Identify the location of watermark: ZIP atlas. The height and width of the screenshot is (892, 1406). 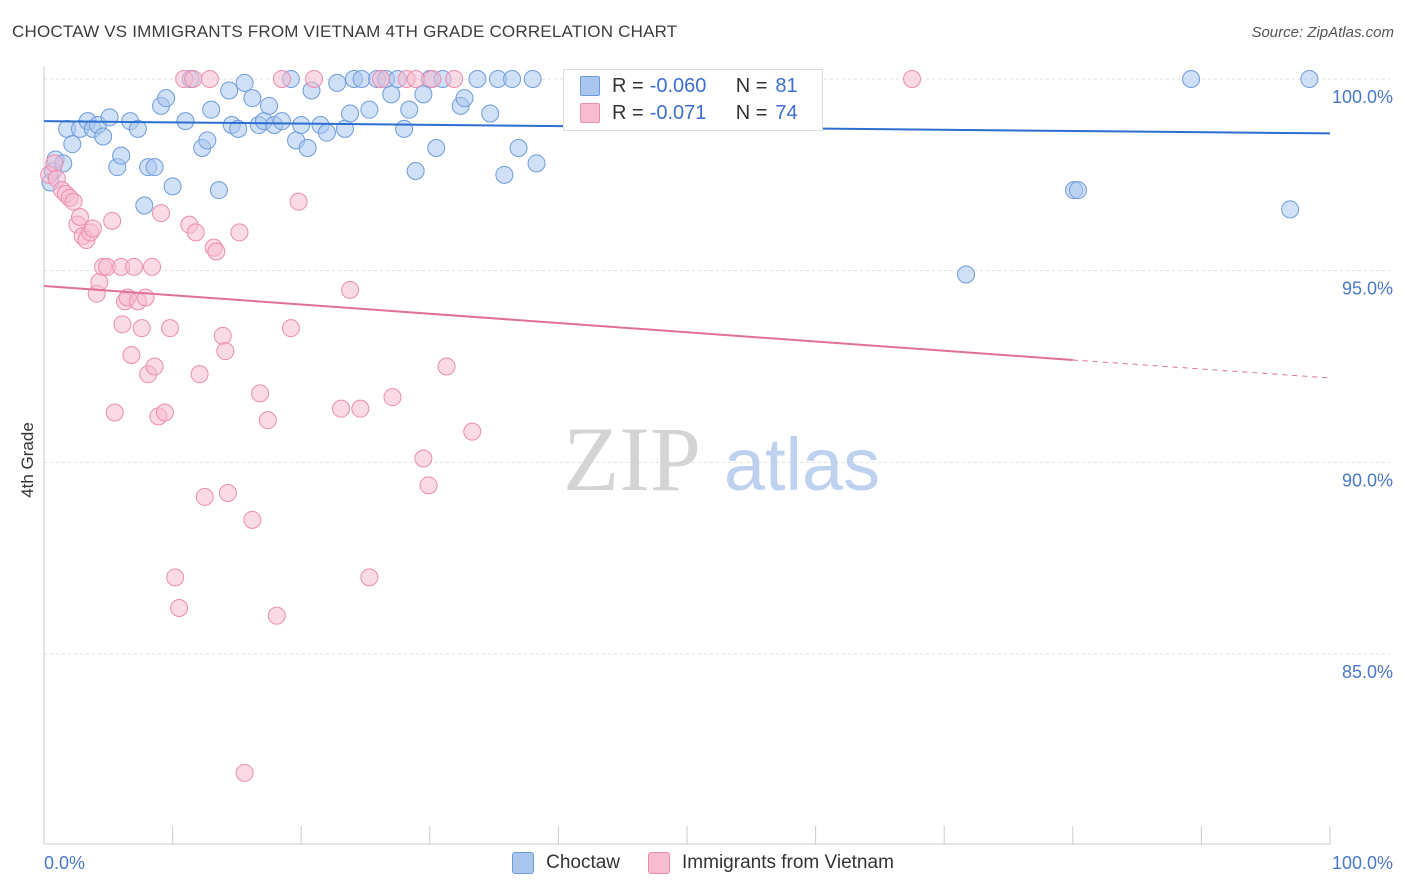
(721, 459).